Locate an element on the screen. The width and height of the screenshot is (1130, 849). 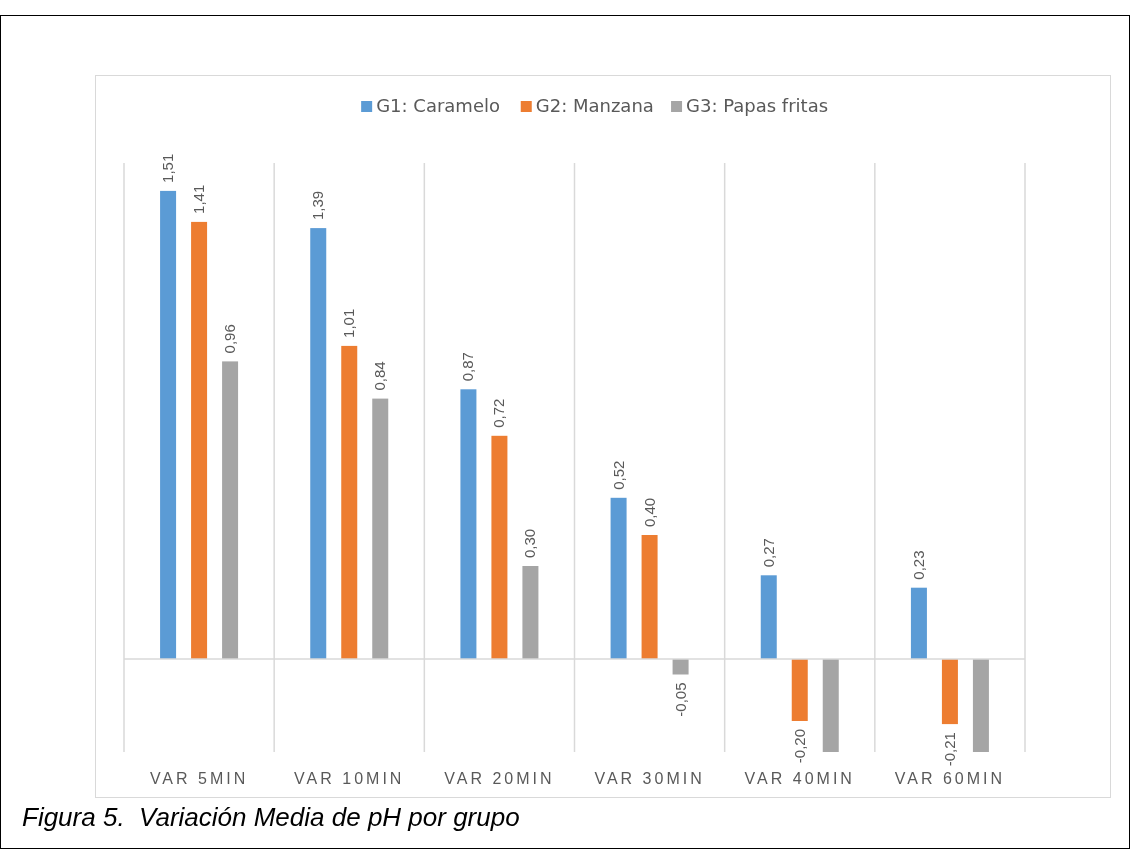
x-tick-label: VAR 5MIN is located at coordinates (199, 778).